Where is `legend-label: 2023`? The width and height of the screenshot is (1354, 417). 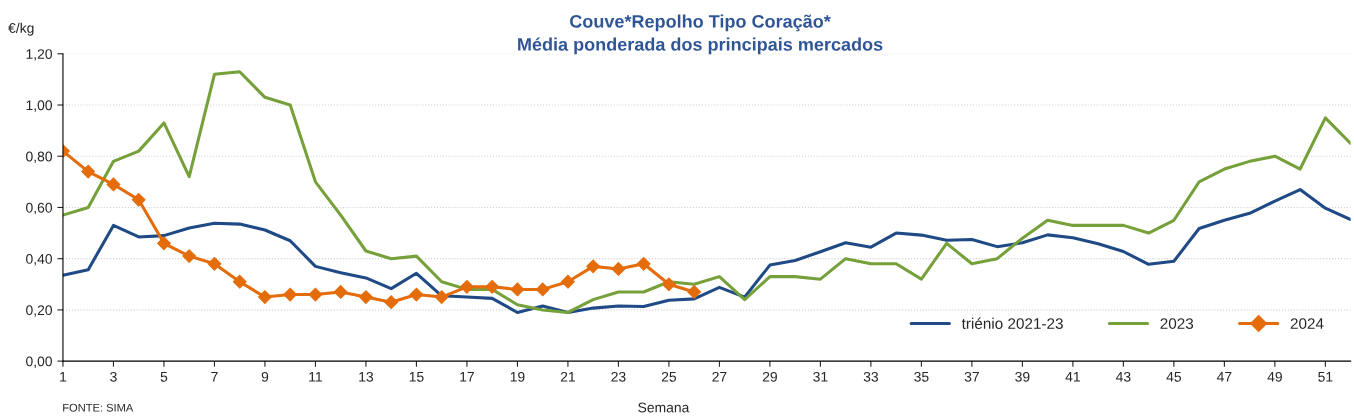 legend-label: 2023 is located at coordinates (1177, 323).